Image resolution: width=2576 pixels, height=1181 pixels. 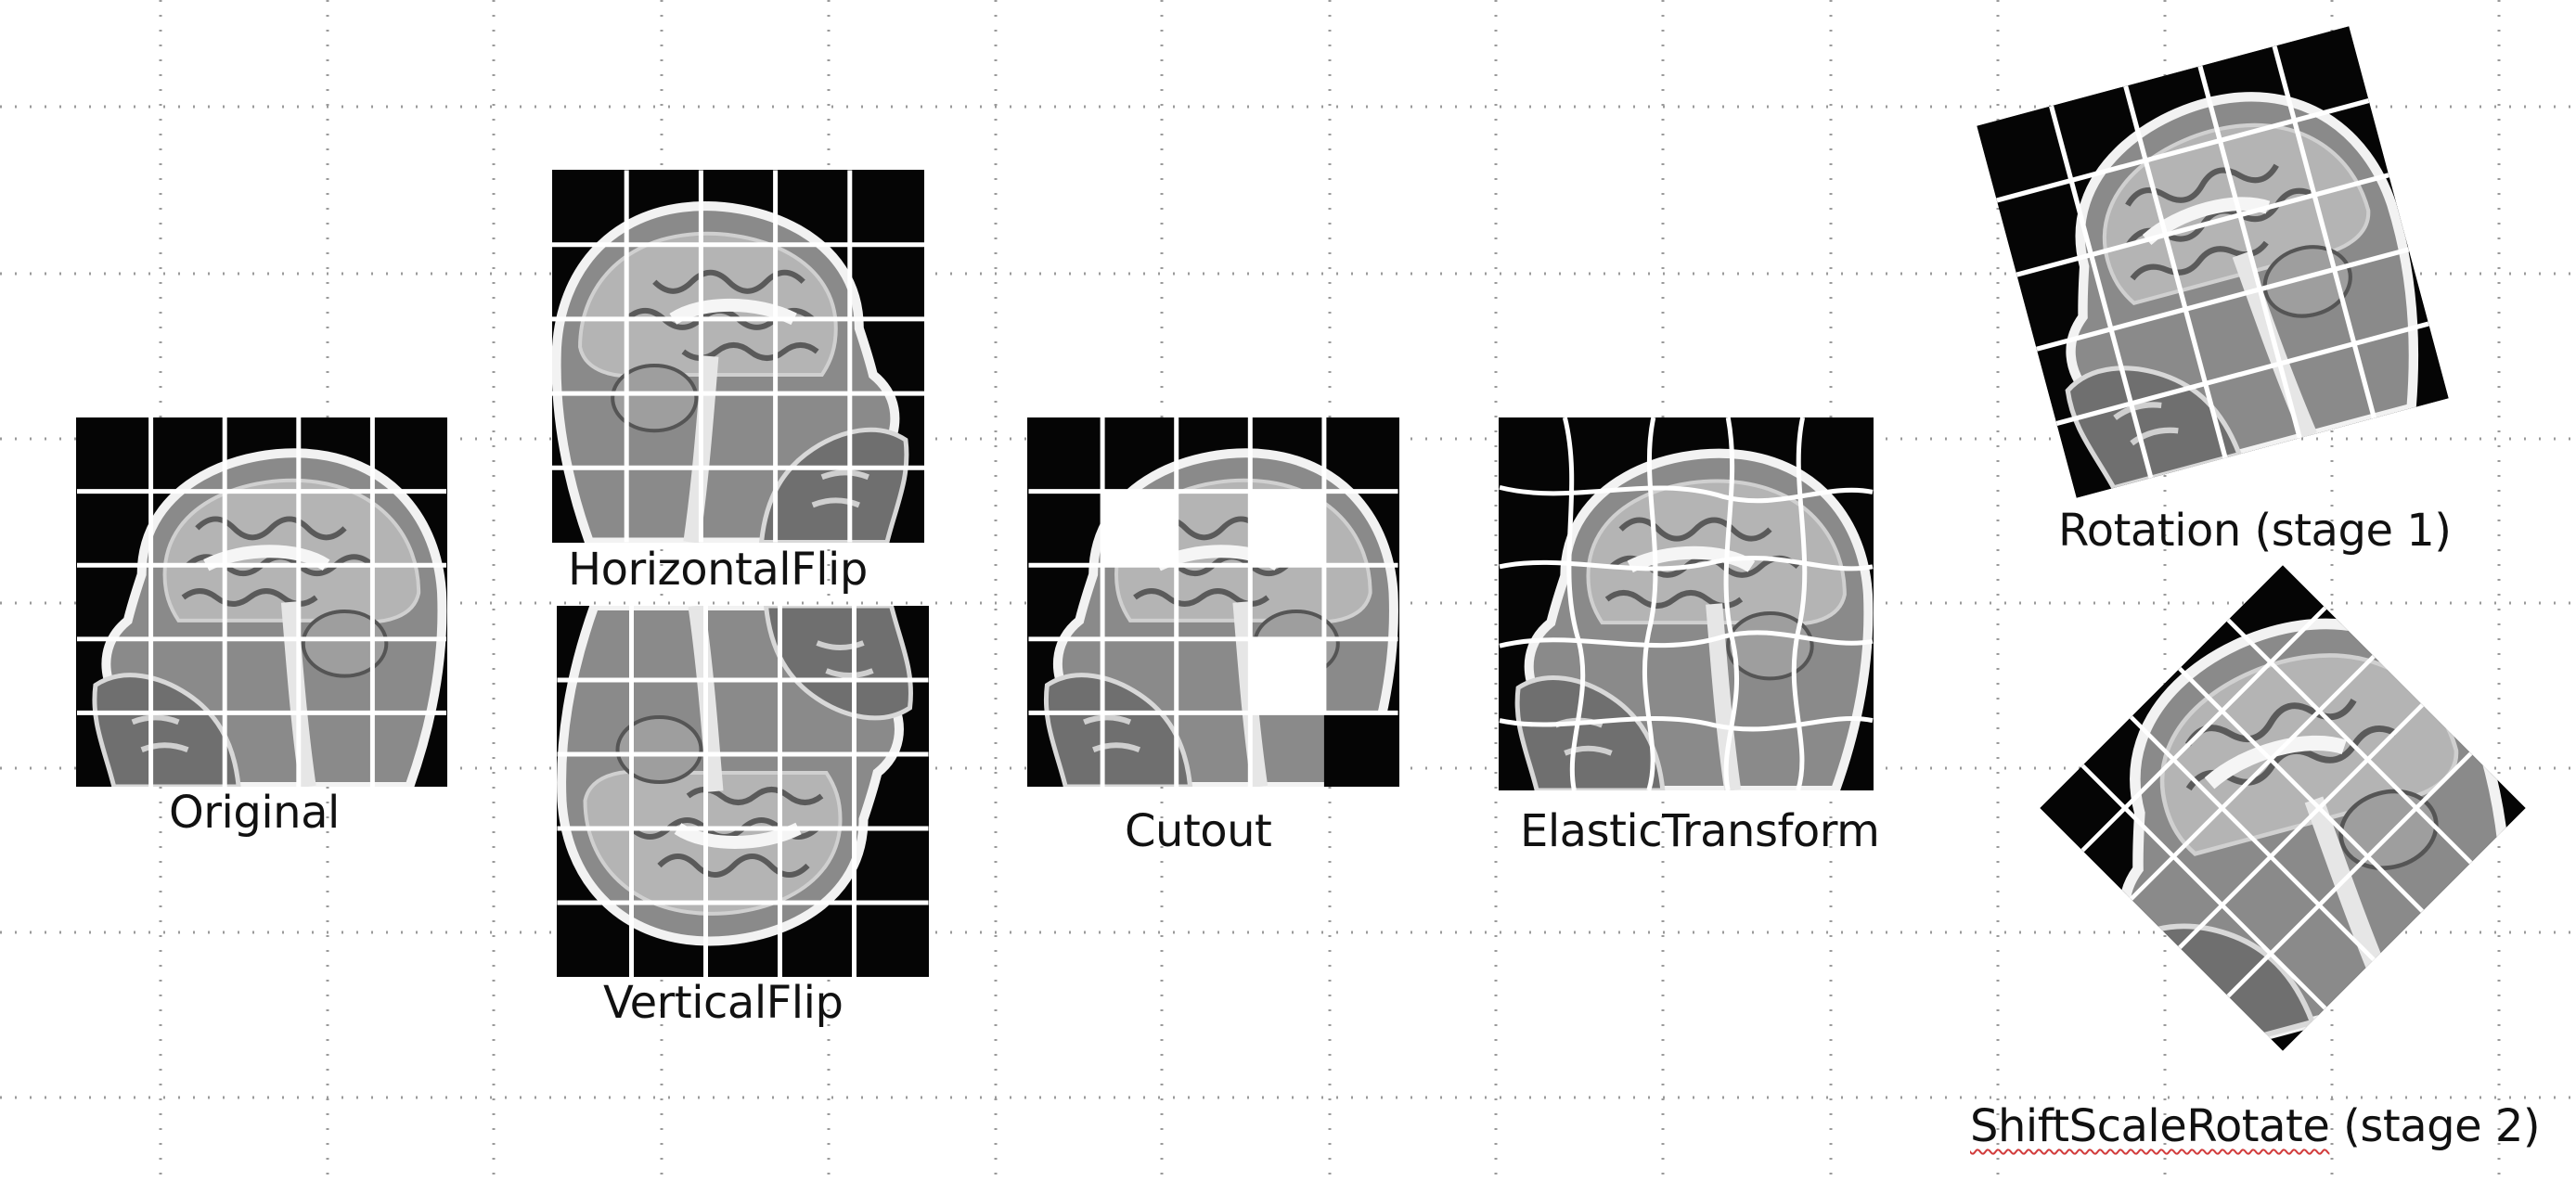 What do you see at coordinates (1700, 831) in the screenshot?
I see `elastic-transform-label: ElasticTransform` at bounding box center [1700, 831].